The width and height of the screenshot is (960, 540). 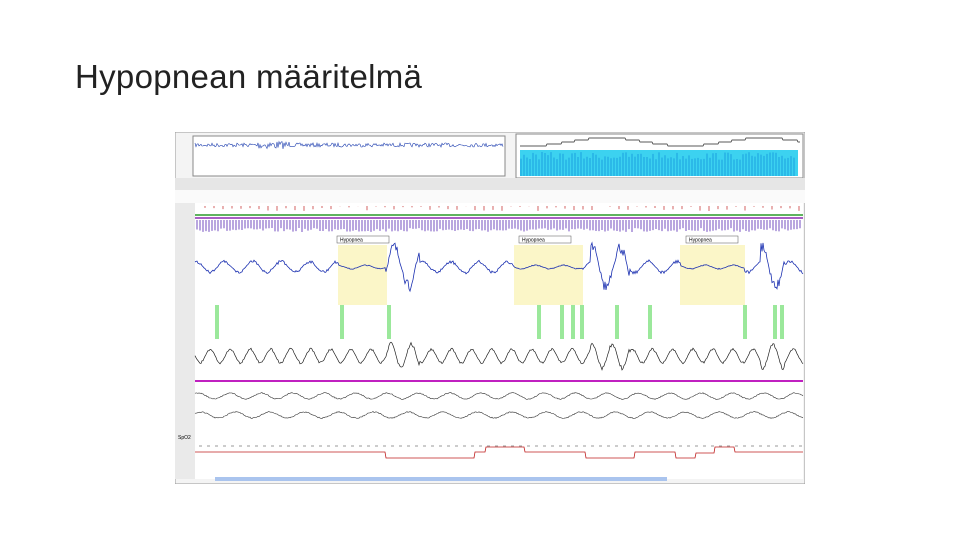 What do you see at coordinates (349, 156) in the screenshot?
I see `overview-panel` at bounding box center [349, 156].